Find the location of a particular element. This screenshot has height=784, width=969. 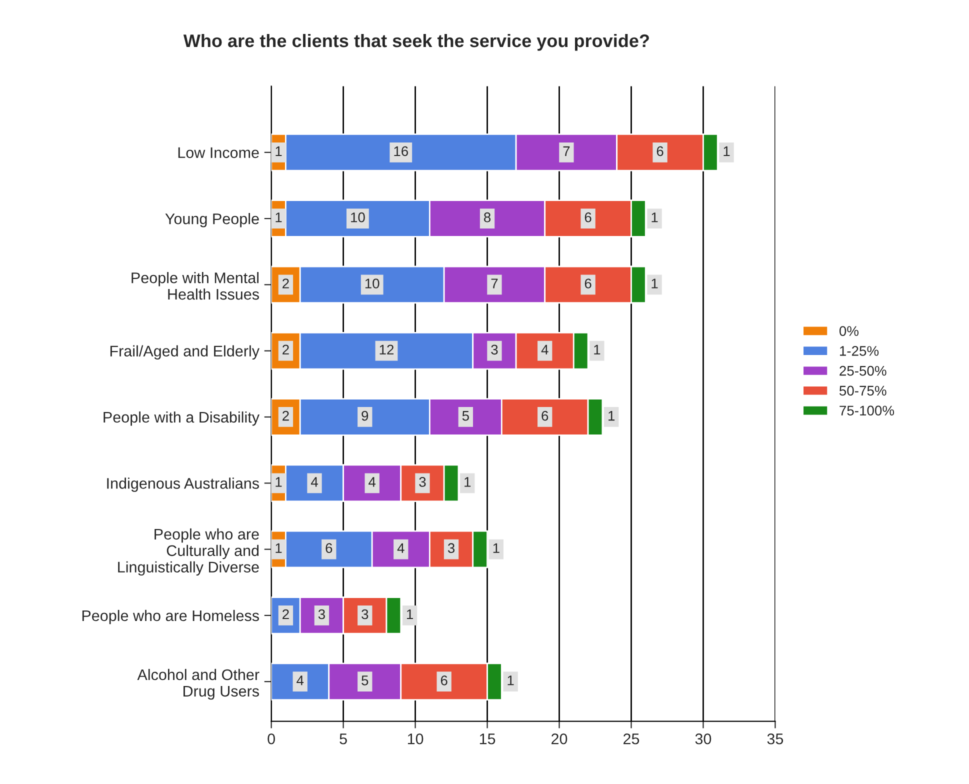

y-tick-label: Frail/Aged and Elderly is located at coordinates (185, 352).